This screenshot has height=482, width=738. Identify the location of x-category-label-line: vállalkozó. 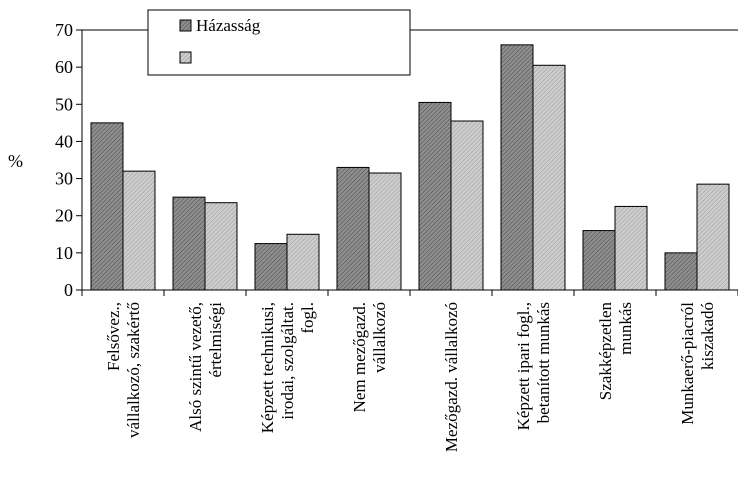
(379, 337).